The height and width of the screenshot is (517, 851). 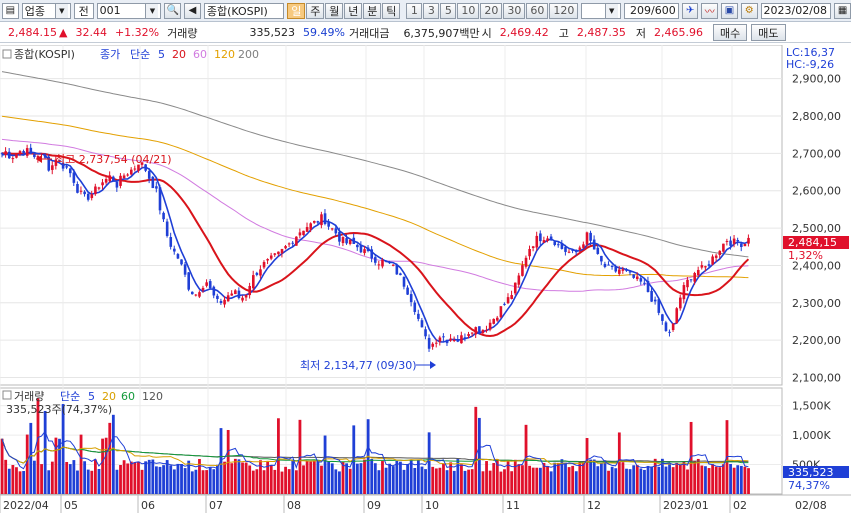 I want to click on tab-period-3: 년, so click(x=353, y=10).